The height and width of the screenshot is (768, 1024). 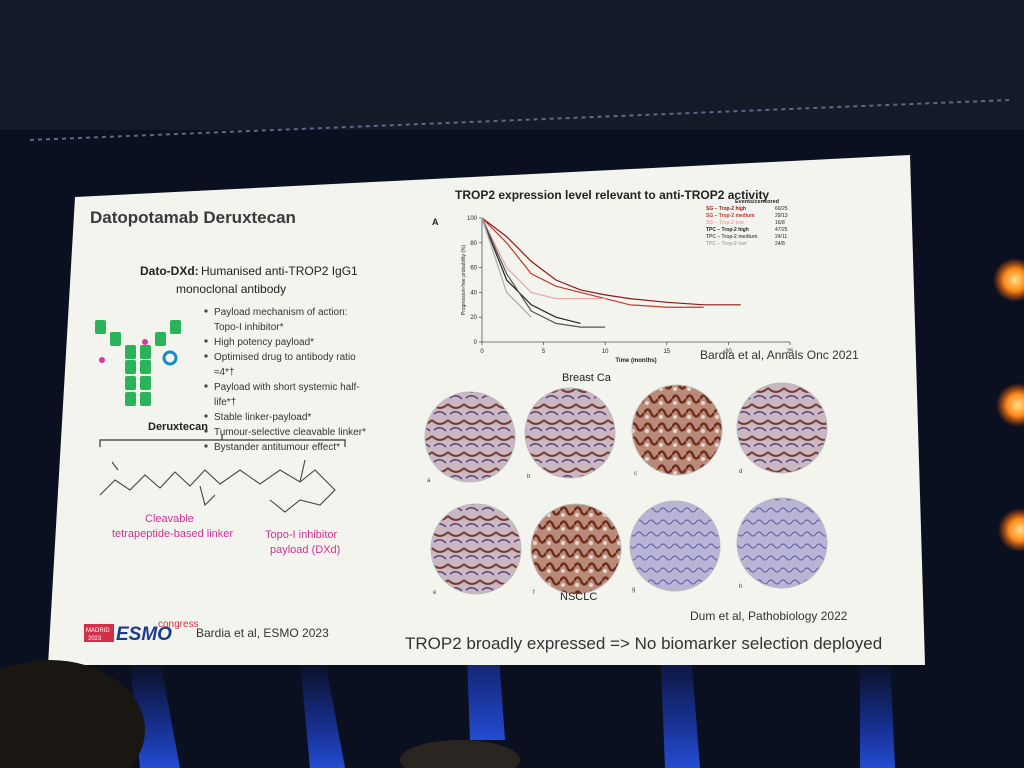 What do you see at coordinates (287, 387) in the screenshot?
I see `bullet-text: Payload with short systemic half-` at bounding box center [287, 387].